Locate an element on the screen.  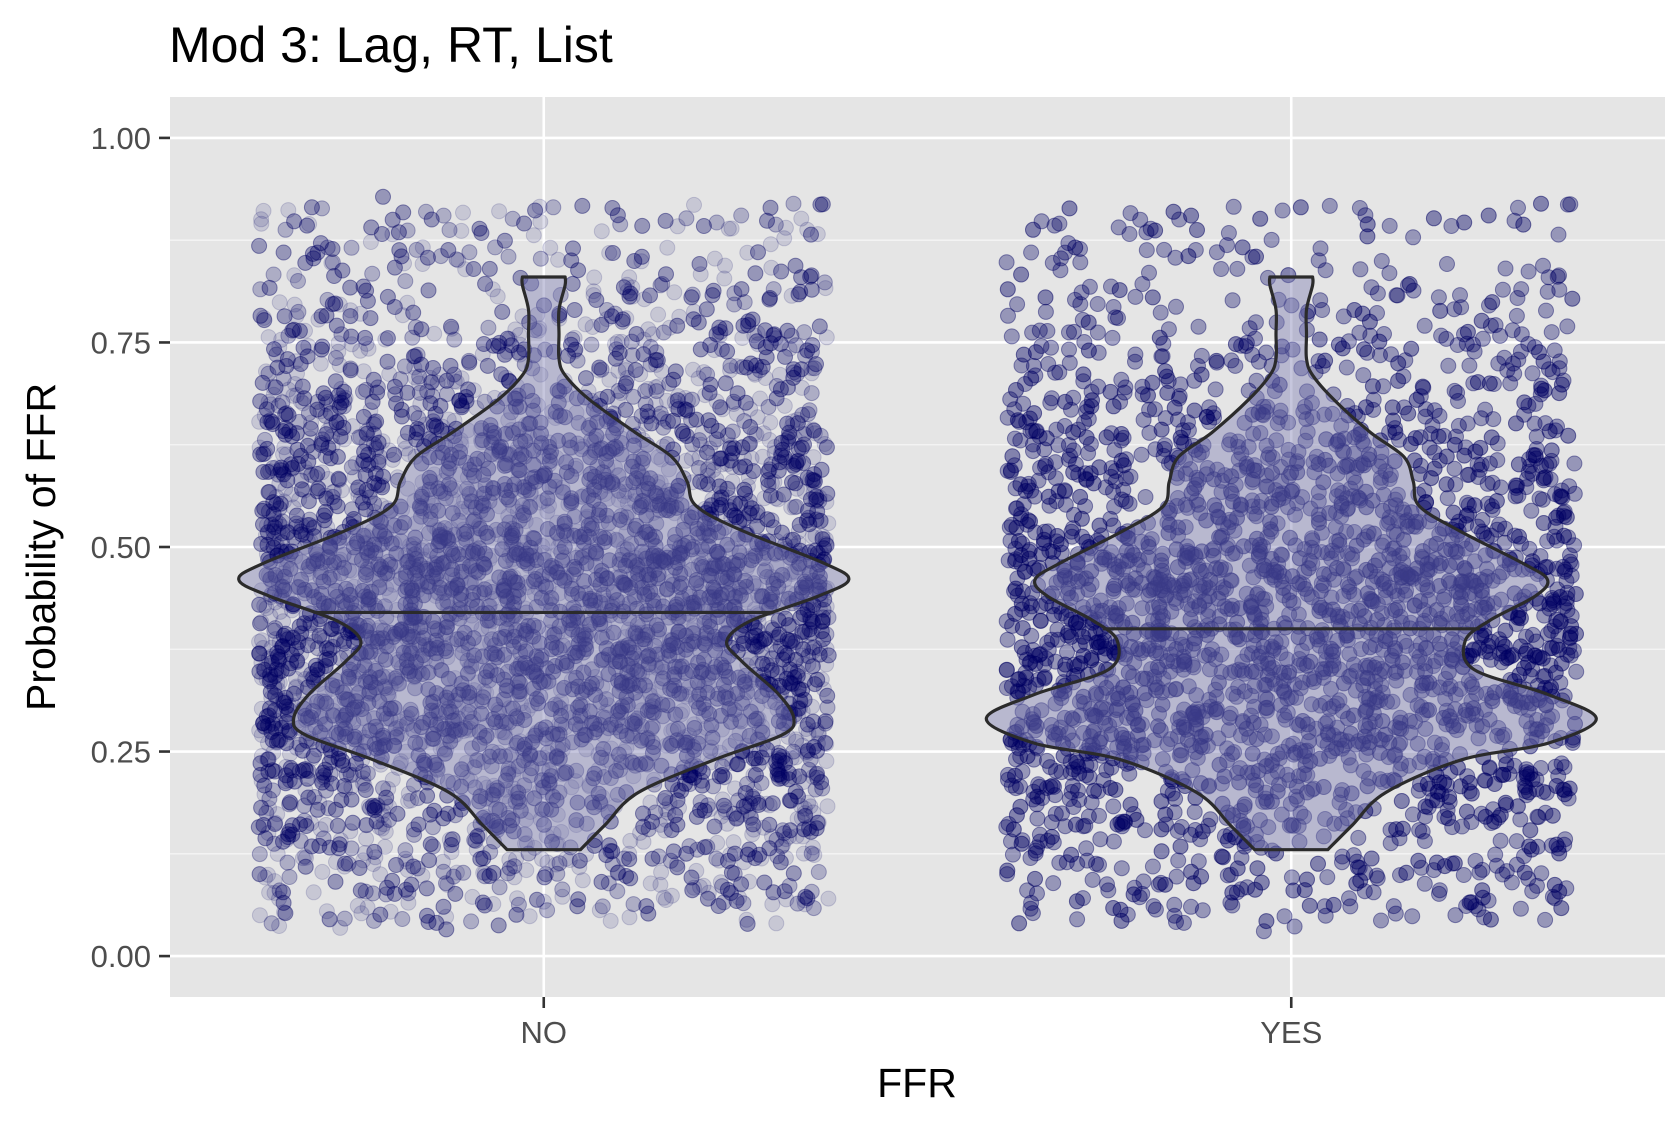
chart-title: Mod 3: Lag, RT, List is located at coordinates (391, 45).